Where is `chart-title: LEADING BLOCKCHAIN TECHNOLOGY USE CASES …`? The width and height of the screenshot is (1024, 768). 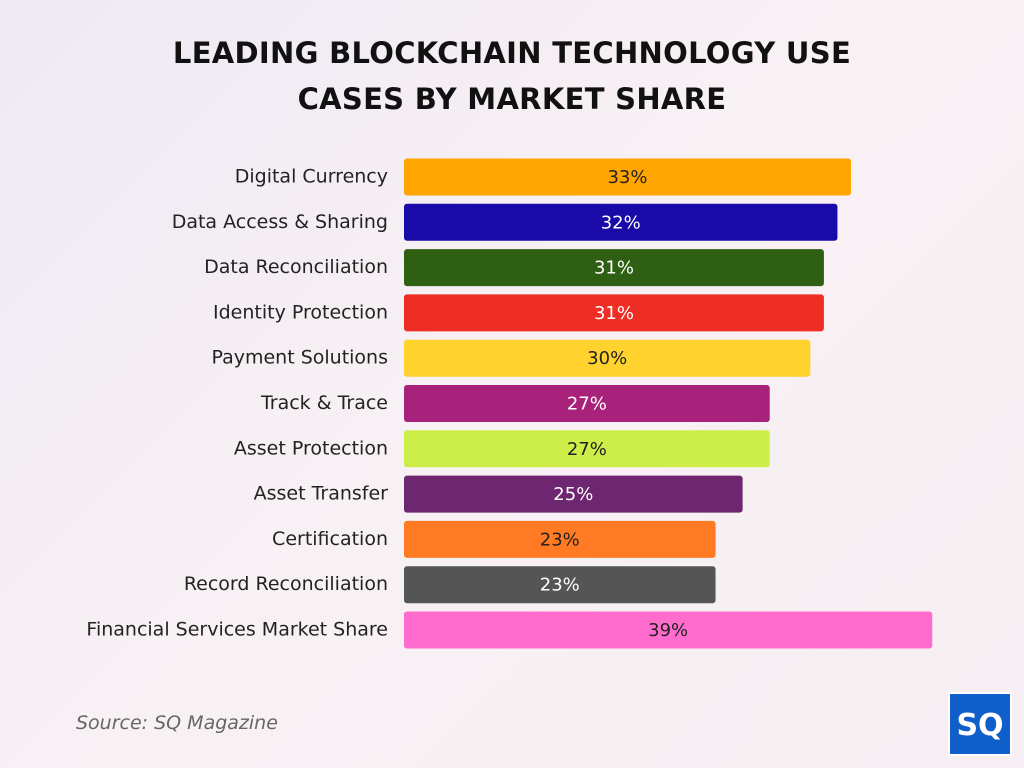
chart-title: LEADING BLOCKCHAIN TECHNOLOGY USE CASES … is located at coordinates (512, 76).